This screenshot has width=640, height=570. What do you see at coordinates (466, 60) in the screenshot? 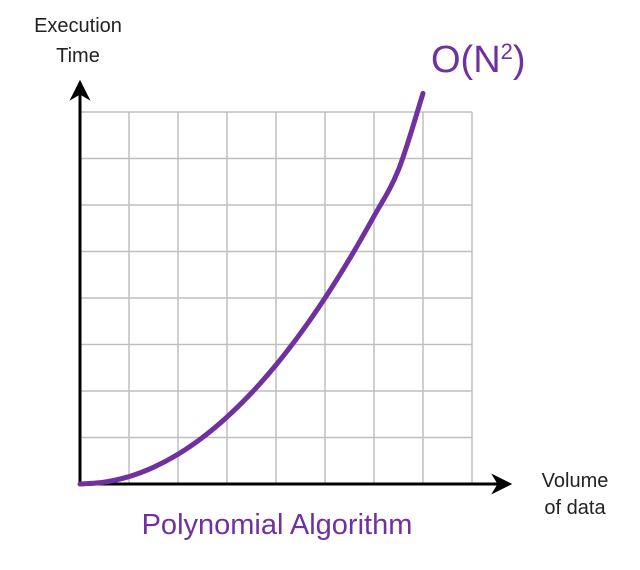
I see `series-label-main: O(N` at bounding box center [466, 60].